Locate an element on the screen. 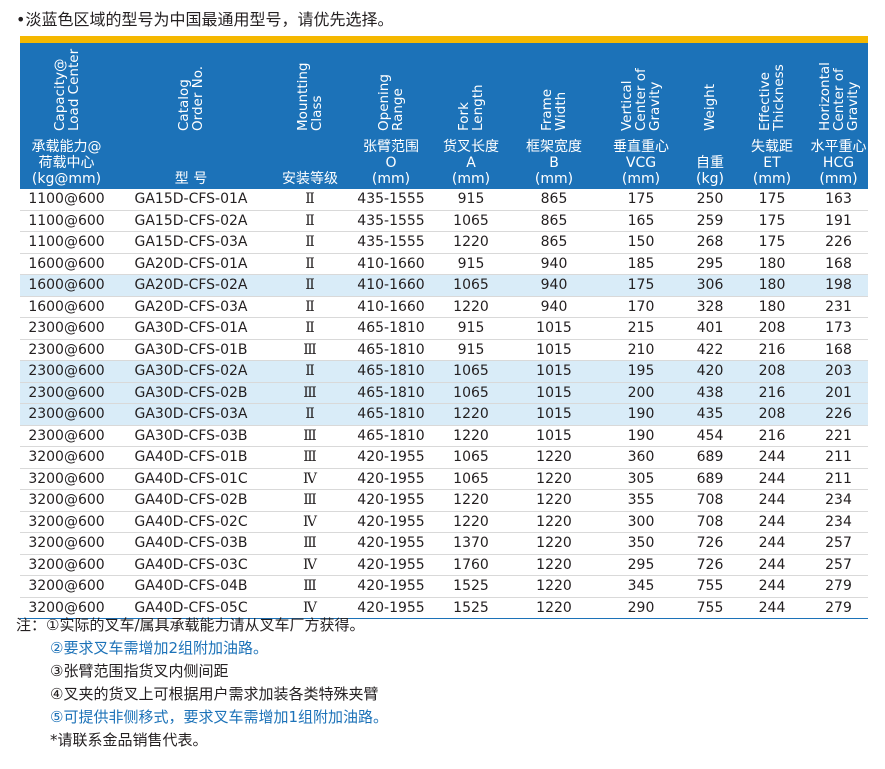  cell-catalog-no: GA15D-CFS-02A is located at coordinates (191, 221).